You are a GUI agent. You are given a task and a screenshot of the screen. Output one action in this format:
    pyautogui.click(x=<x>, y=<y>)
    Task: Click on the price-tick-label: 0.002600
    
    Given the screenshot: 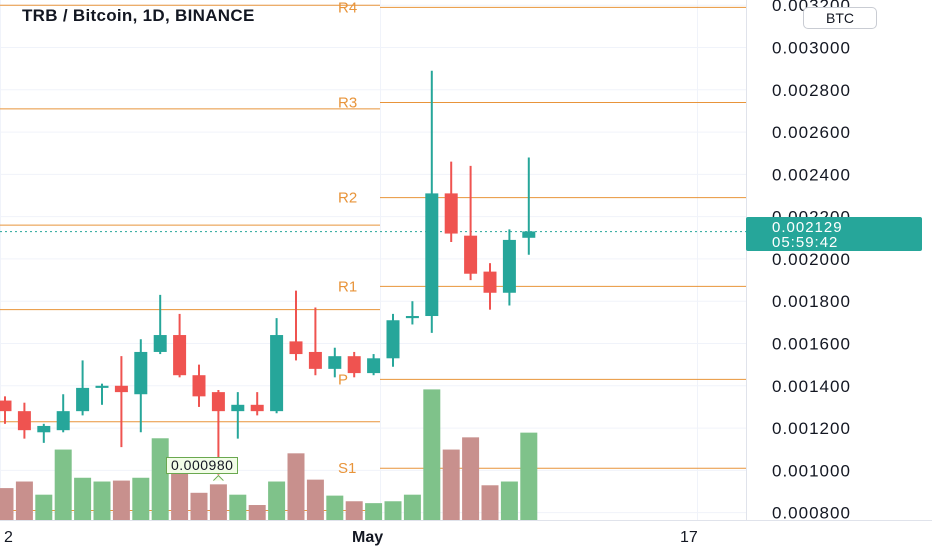 What is the action you would take?
    pyautogui.click(x=811, y=132)
    